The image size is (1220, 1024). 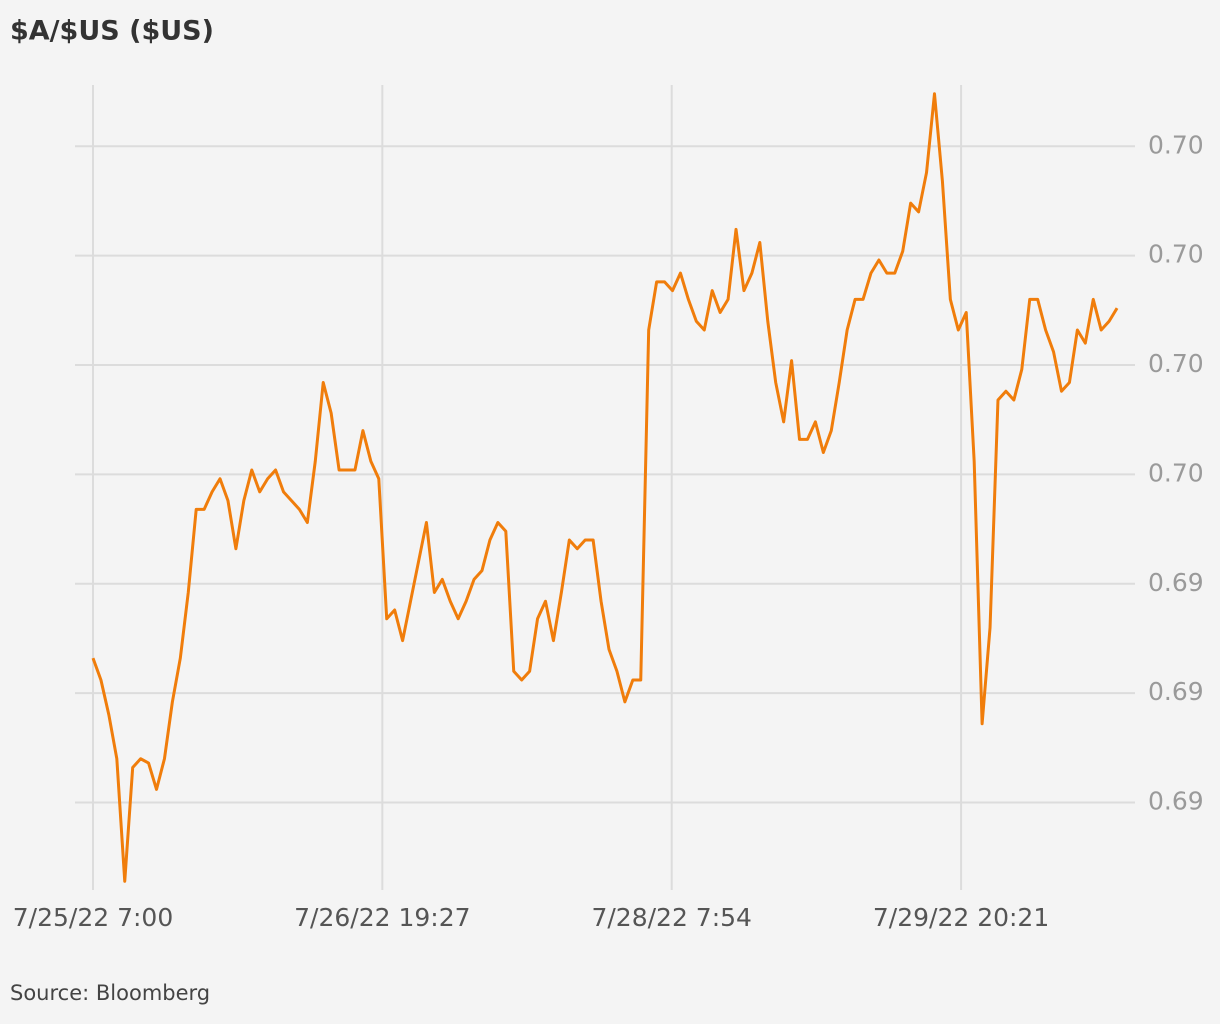 What do you see at coordinates (671, 917) in the screenshot?
I see `x-tick-label: 7/28/22 7:54` at bounding box center [671, 917].